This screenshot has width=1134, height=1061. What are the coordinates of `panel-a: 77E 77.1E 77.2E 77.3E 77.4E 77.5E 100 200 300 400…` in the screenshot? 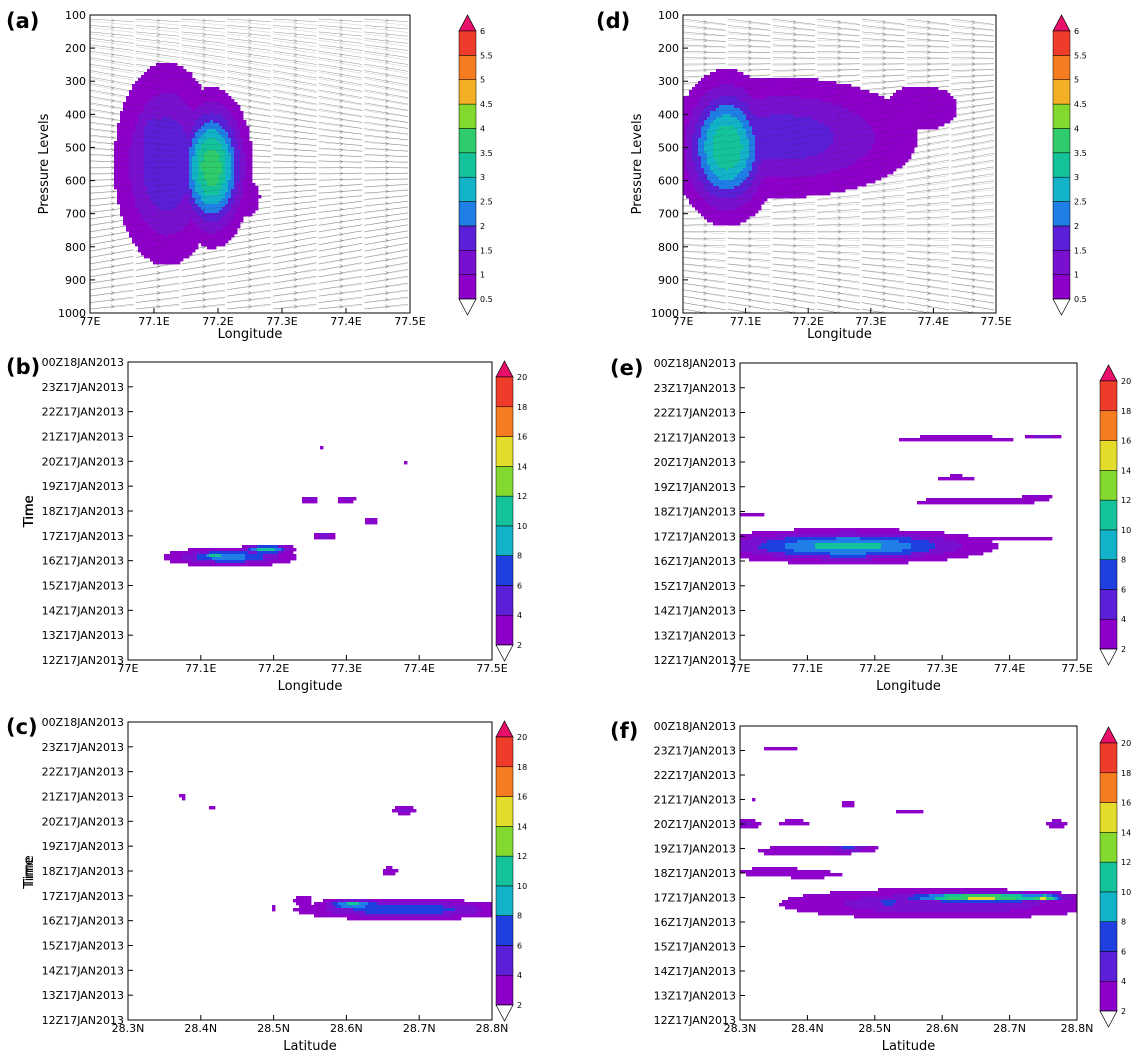 It's located at (249, 175).